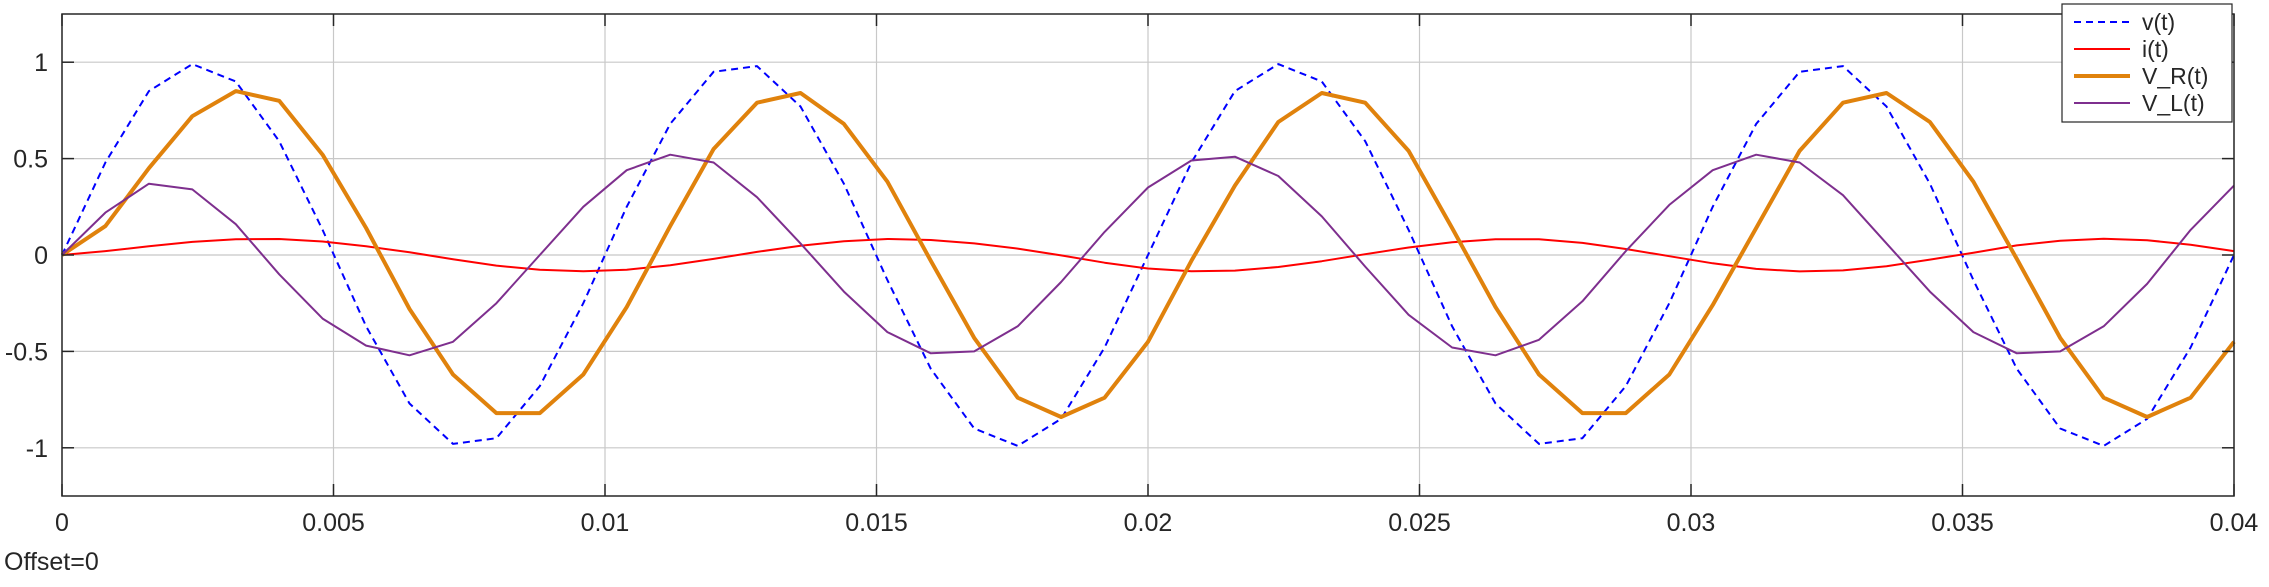 Image resolution: width=2269 pixels, height=587 pixels. I want to click on y-tick-label: -1, so click(37, 449).